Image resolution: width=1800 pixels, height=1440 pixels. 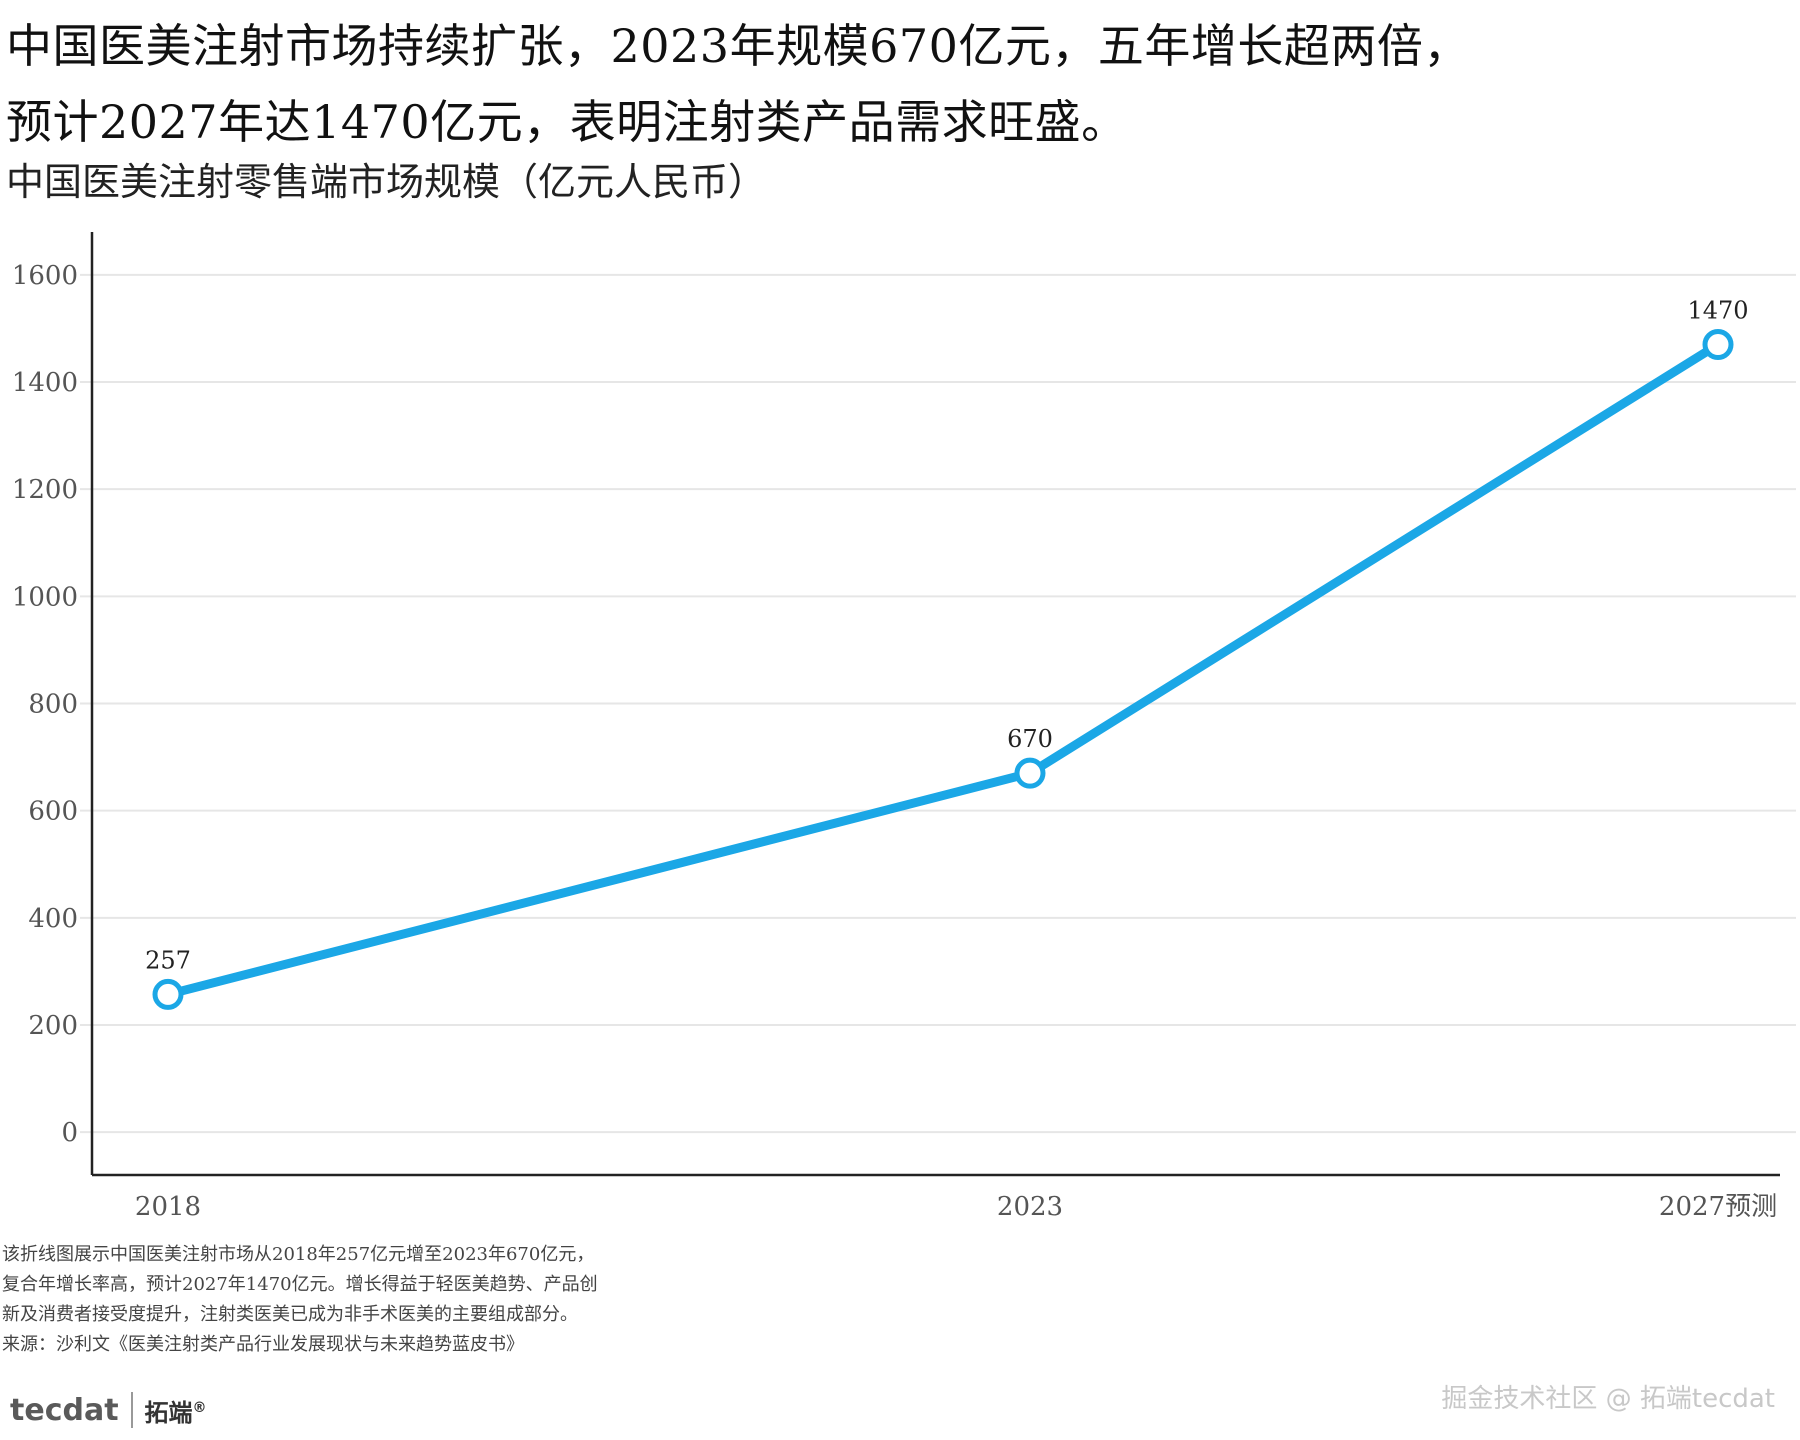 What do you see at coordinates (1030, 773) in the screenshot?
I see `data-point-2023` at bounding box center [1030, 773].